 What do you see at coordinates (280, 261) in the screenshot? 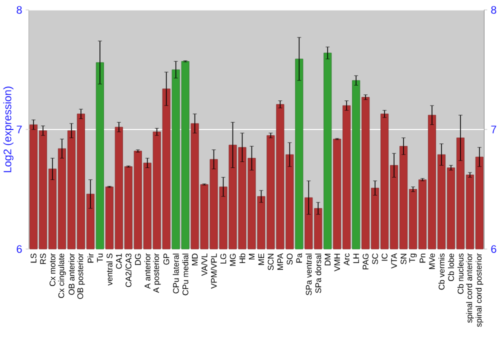
I see `x-tick-label: MPA` at bounding box center [280, 261].